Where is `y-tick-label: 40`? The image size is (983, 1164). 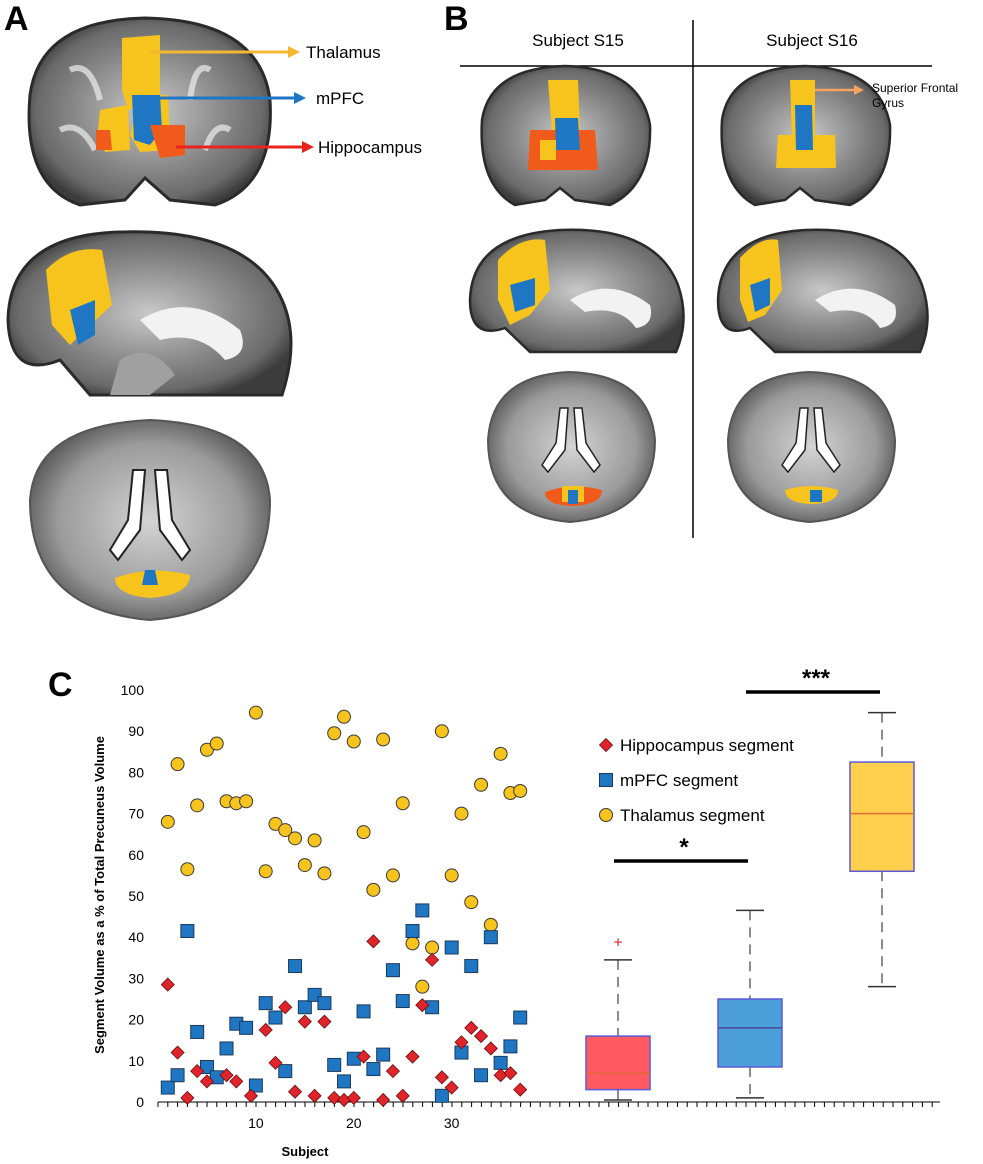
y-tick-label: 40 is located at coordinates (136, 937).